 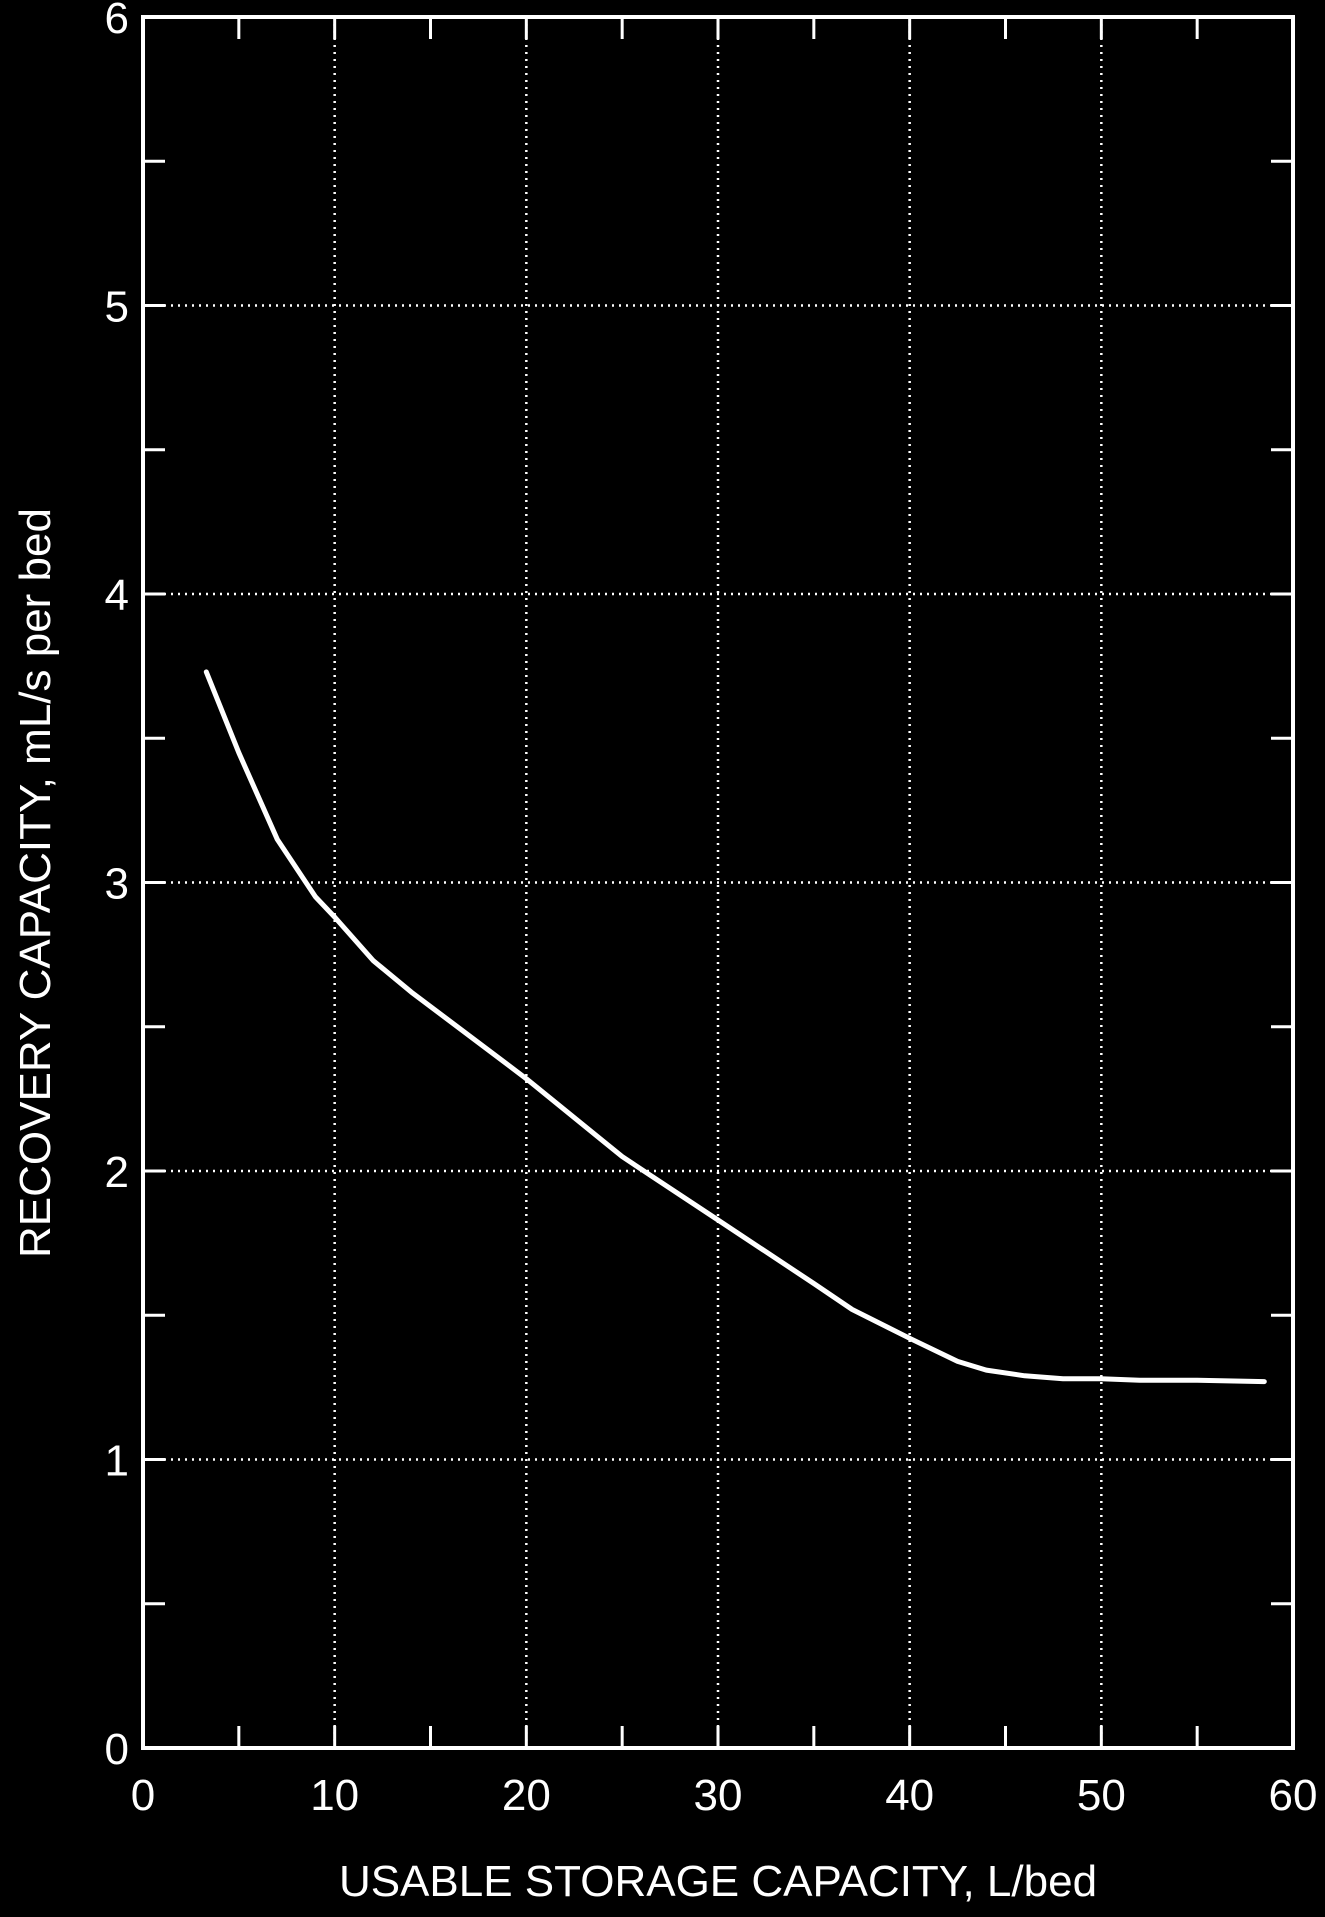 I want to click on x-tick-label: 0, so click(x=143, y=1795).